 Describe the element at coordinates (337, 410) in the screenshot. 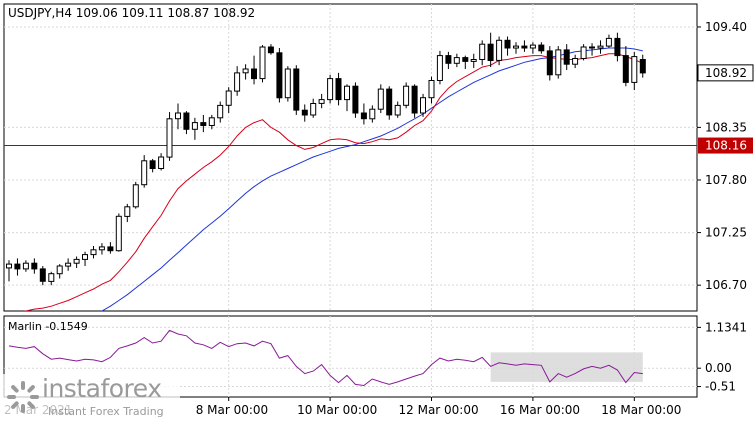

I see `time-tick-label: 10 Mar 00:00` at that location.